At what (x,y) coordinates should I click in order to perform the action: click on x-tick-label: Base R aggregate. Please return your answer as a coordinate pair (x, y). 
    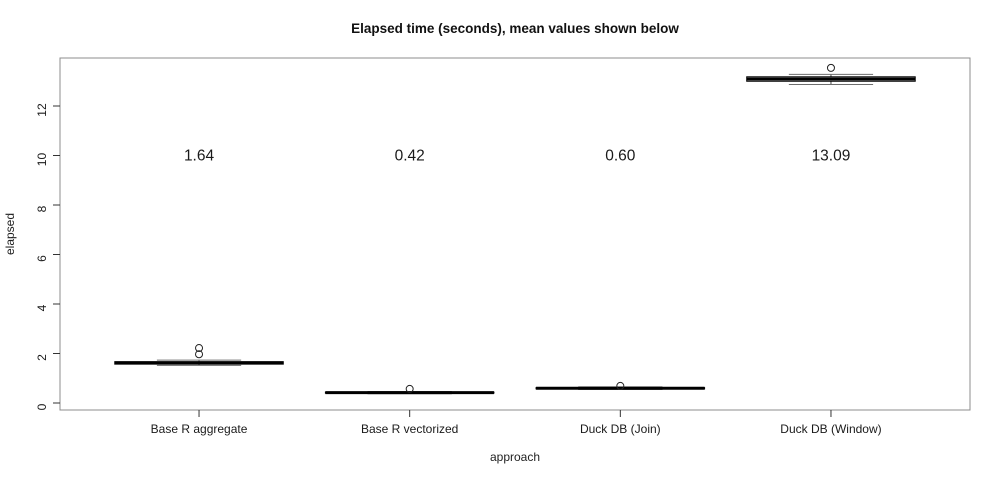
    Looking at the image, I should click on (199, 429).